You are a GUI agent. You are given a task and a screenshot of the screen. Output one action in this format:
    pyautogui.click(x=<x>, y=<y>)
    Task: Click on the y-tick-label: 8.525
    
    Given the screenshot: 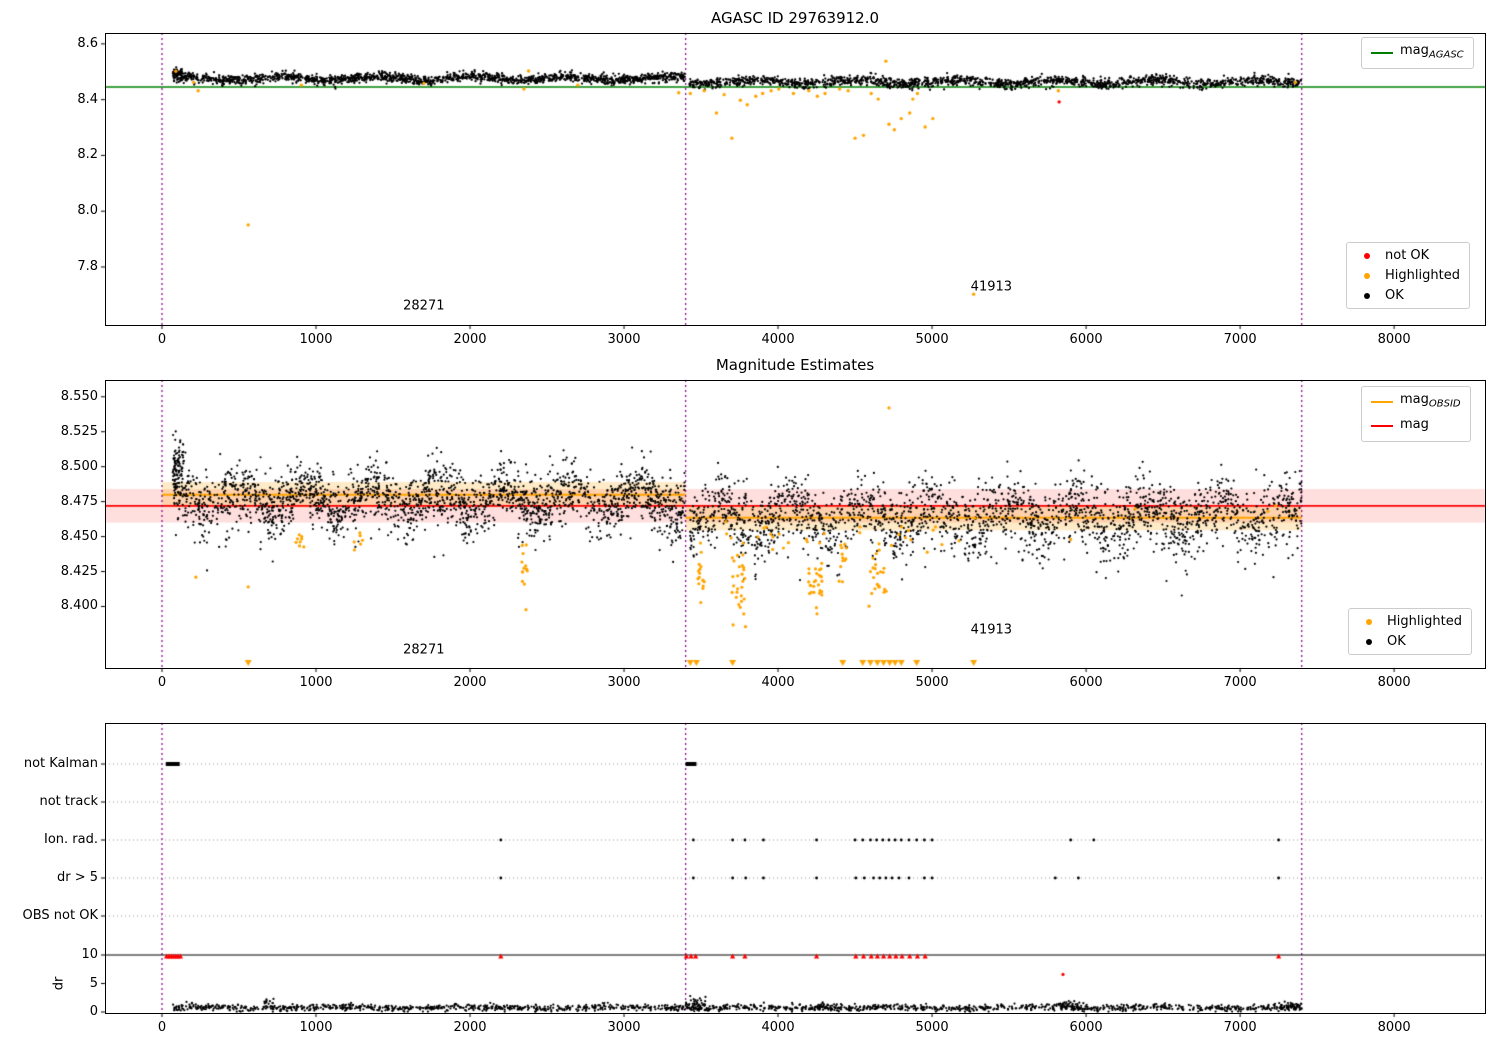 What is the action you would take?
    pyautogui.click(x=79, y=431)
    